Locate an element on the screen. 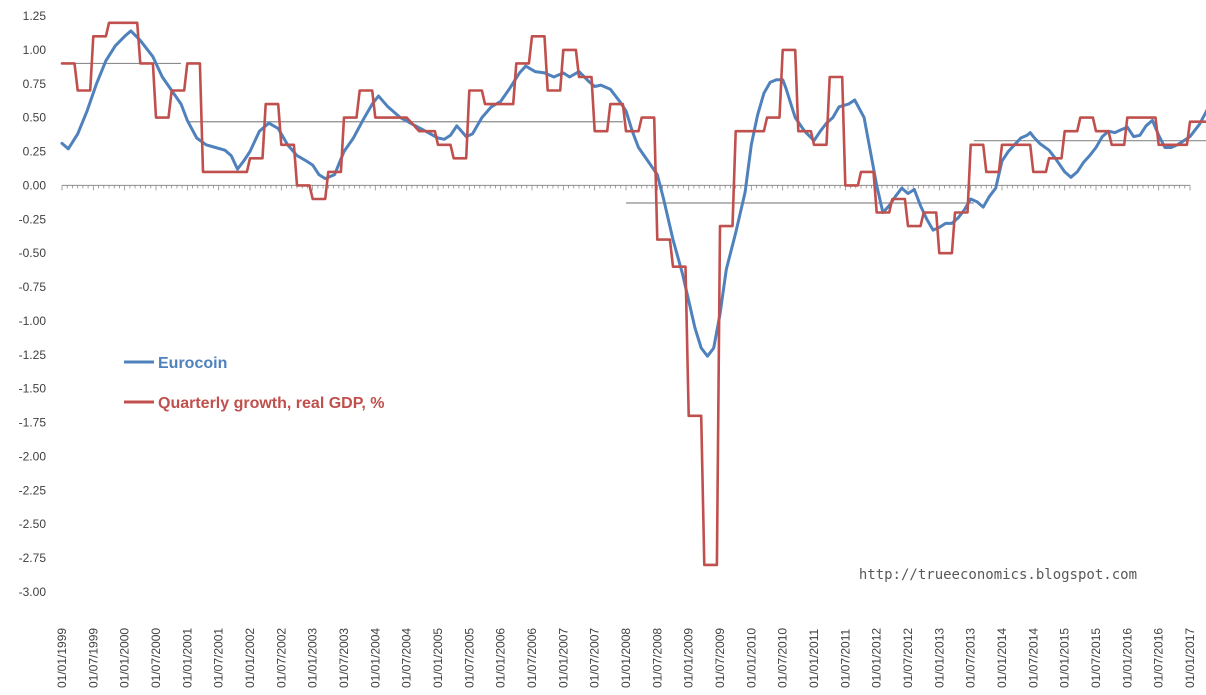 Image resolution: width=1206 pixels, height=695 pixels. y-tick-label: 0.50 is located at coordinates (35, 118).